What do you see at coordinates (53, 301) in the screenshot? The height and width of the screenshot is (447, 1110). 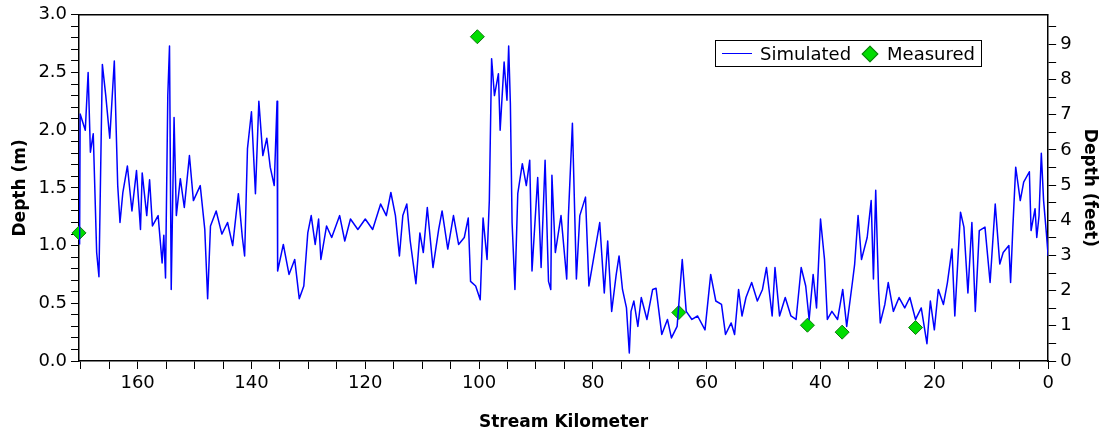 I see `y-tick-label: 0.5` at bounding box center [53, 301].